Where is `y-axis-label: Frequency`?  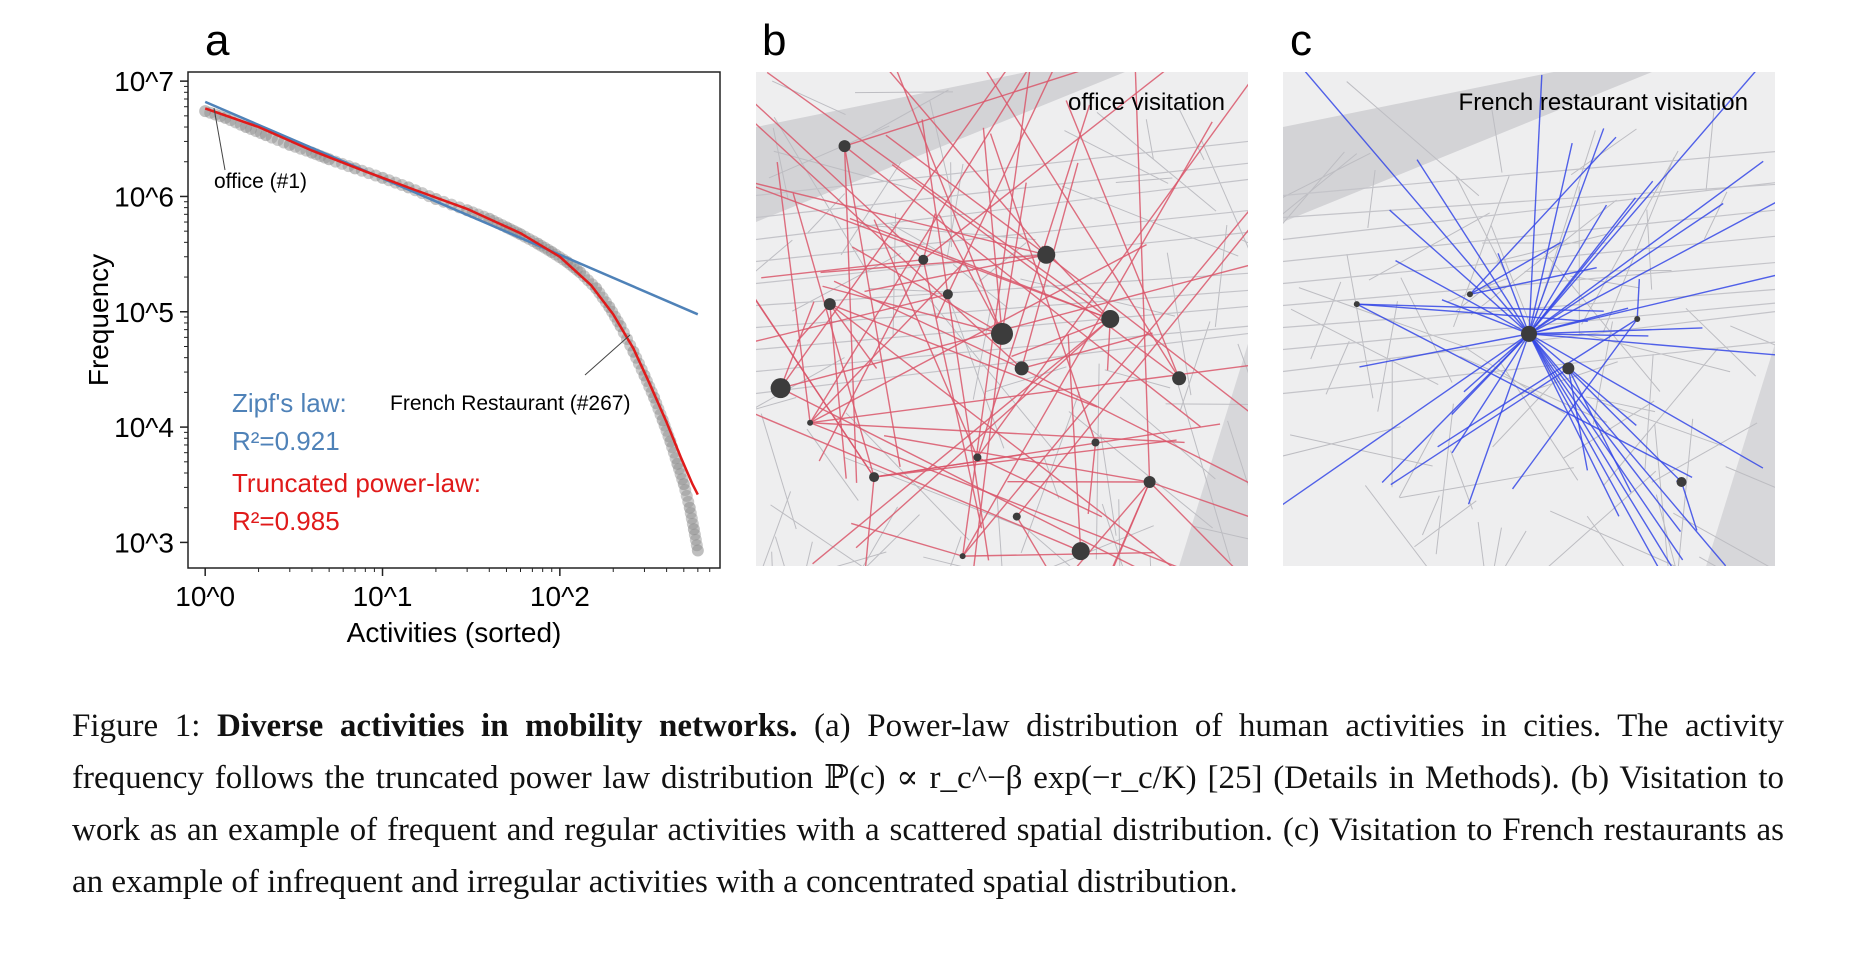
y-axis-label: Frequency is located at coordinates (98, 320).